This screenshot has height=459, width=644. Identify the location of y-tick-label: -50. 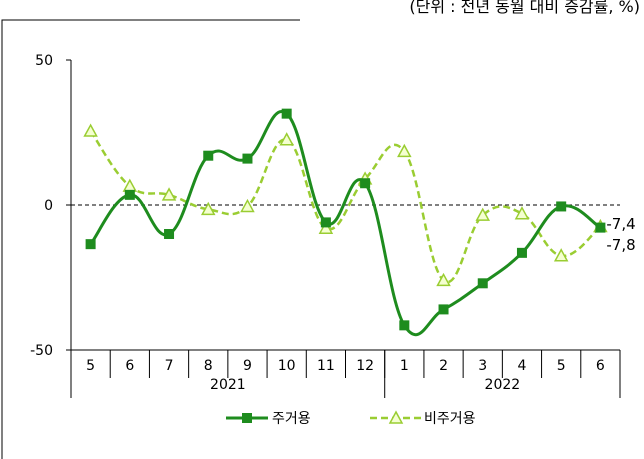
(41, 351).